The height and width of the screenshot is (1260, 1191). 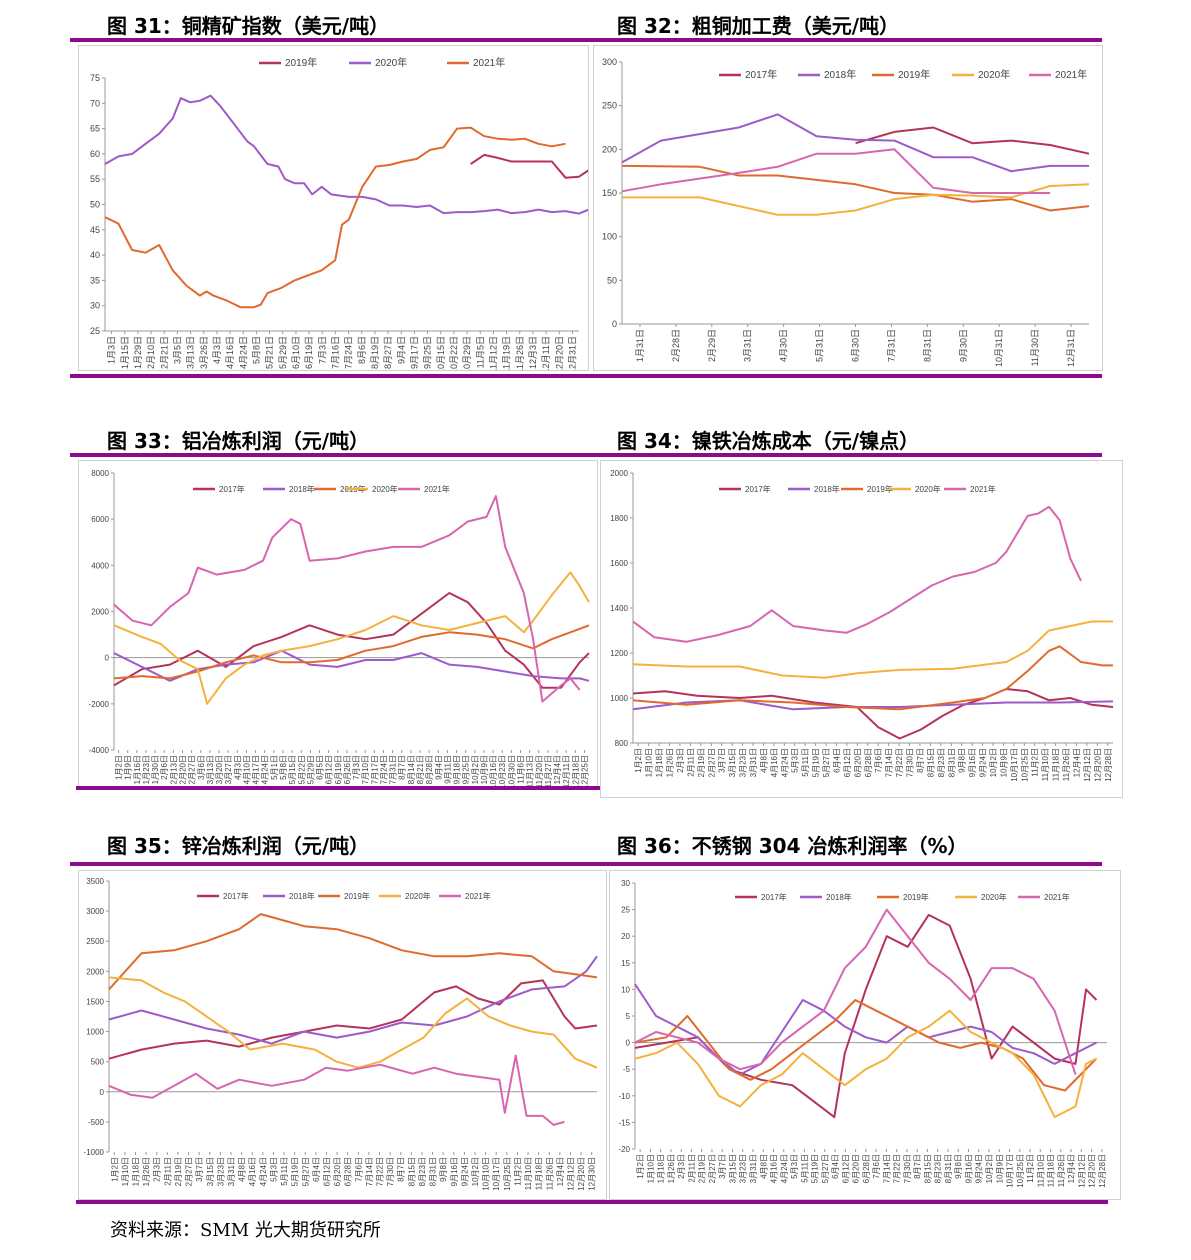 What do you see at coordinates (337, 1171) in the screenshot?
I see `x-tick-label: 6月20日` at bounding box center [337, 1171].